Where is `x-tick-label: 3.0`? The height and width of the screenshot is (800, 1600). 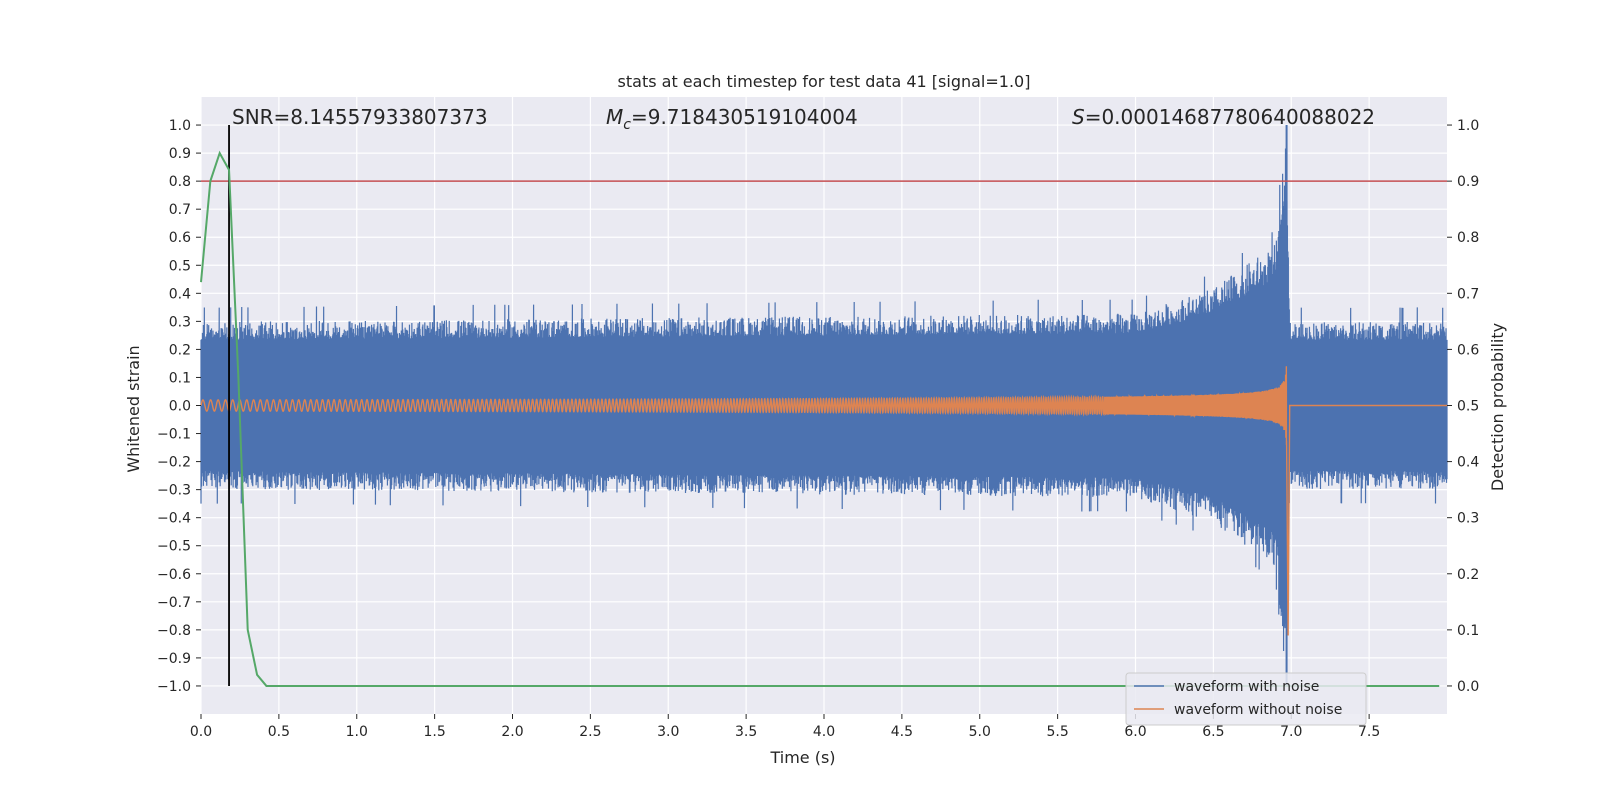
x-tick-label: 3.0 is located at coordinates (668, 732).